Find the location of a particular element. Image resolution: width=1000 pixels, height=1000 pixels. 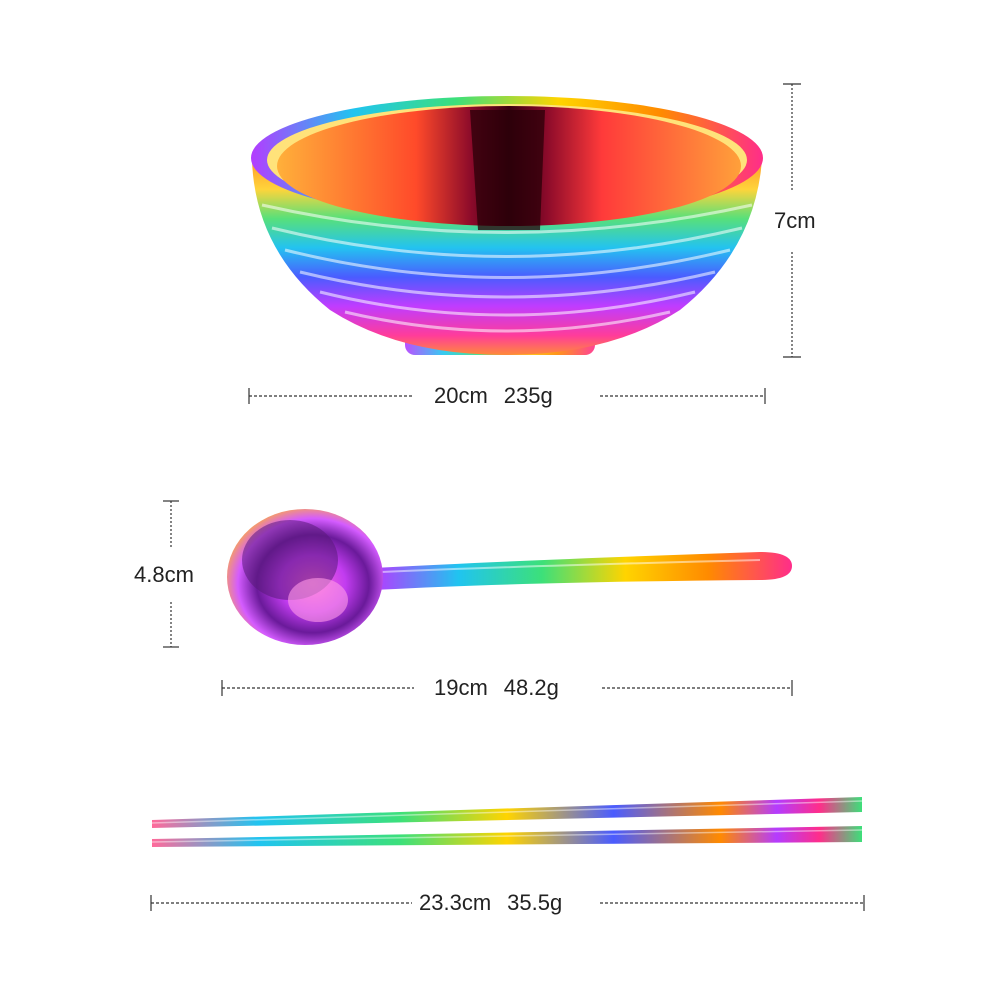

spoon-weight-label: 48.2g is located at coordinates (531, 687).